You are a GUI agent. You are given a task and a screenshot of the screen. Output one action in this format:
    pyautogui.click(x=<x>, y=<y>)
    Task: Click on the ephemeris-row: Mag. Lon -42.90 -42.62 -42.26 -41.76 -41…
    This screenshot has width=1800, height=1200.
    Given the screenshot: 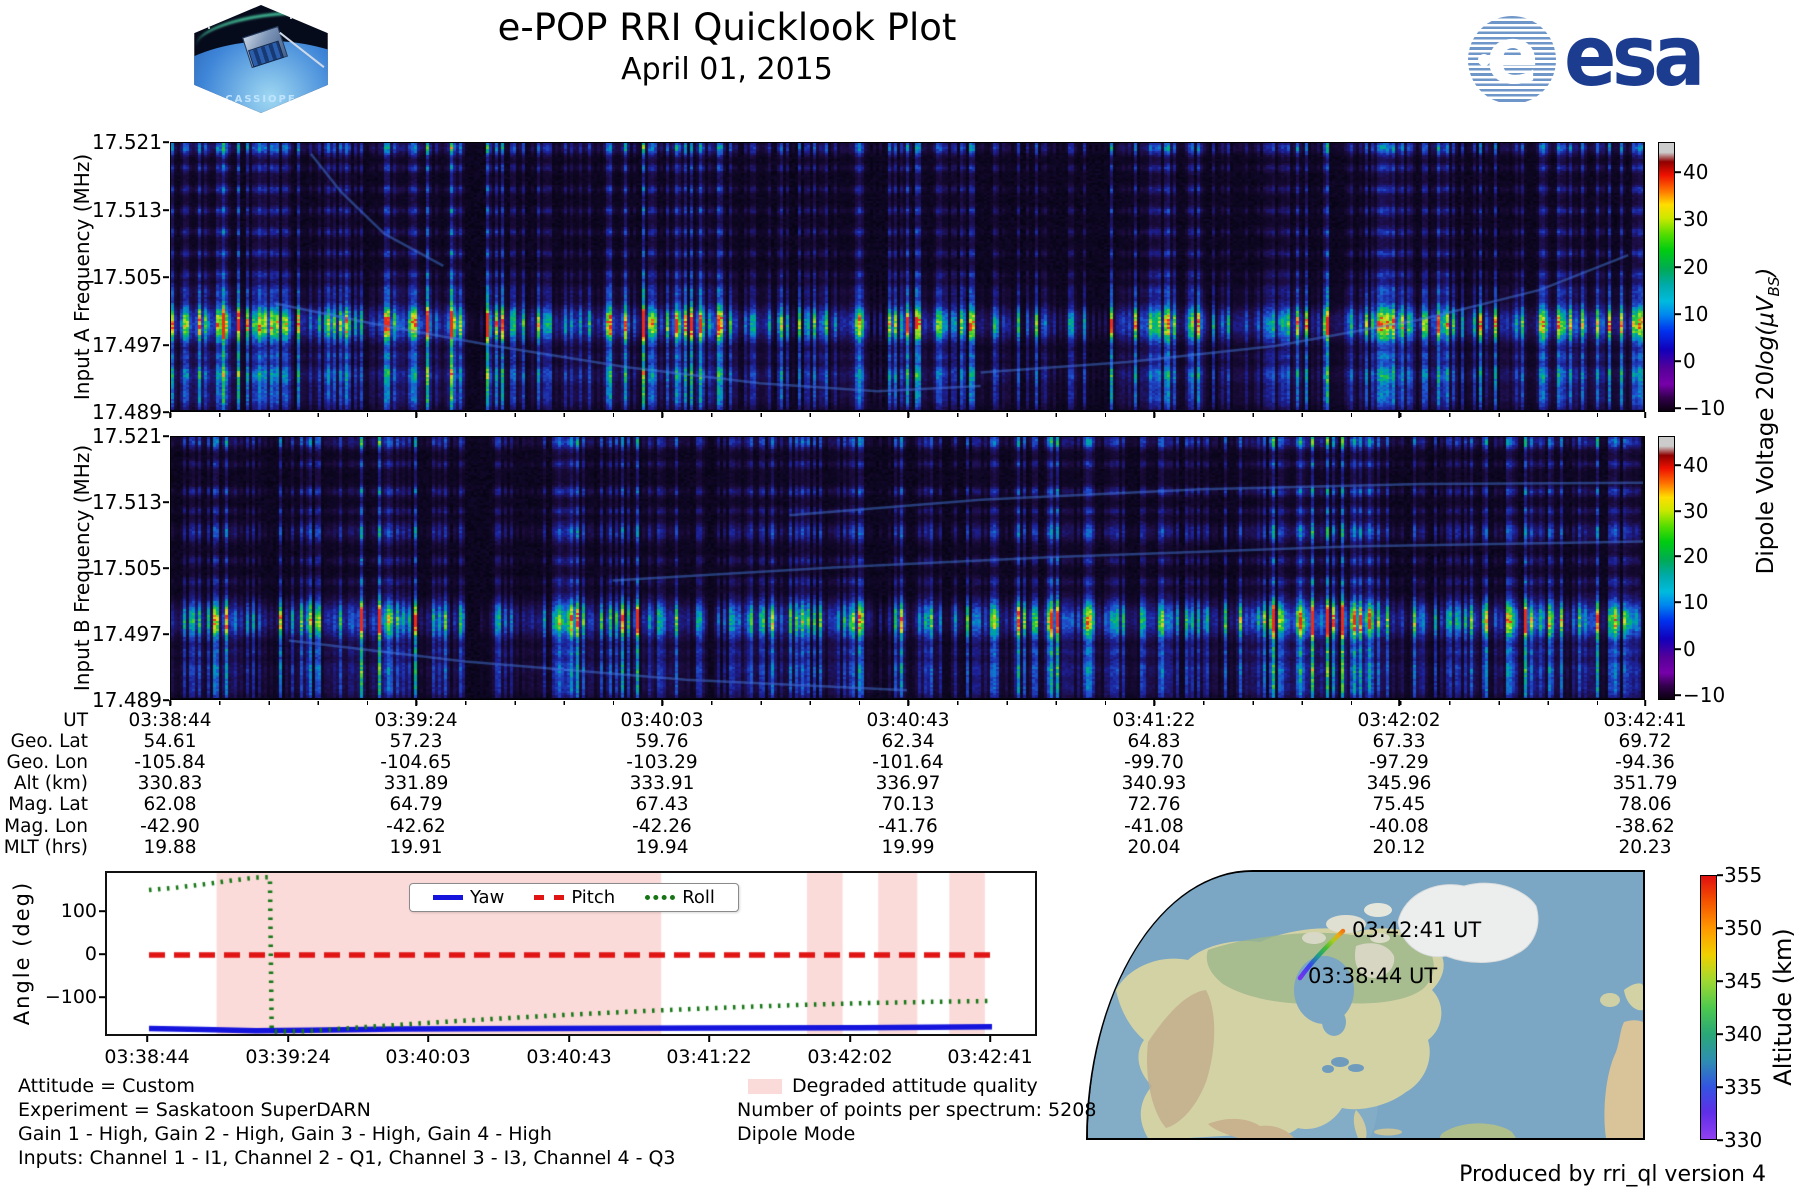 What is the action you would take?
    pyautogui.click(x=900, y=827)
    